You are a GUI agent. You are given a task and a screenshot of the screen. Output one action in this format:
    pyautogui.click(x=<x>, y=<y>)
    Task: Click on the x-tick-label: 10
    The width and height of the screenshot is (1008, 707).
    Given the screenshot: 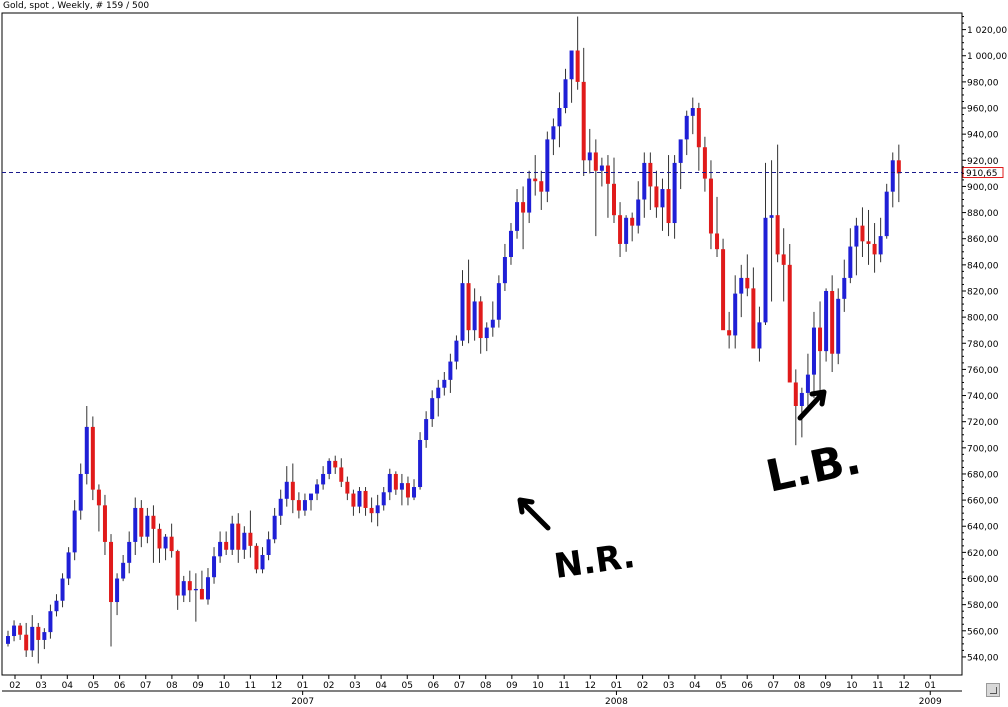 What is the action you would take?
    pyautogui.click(x=852, y=686)
    